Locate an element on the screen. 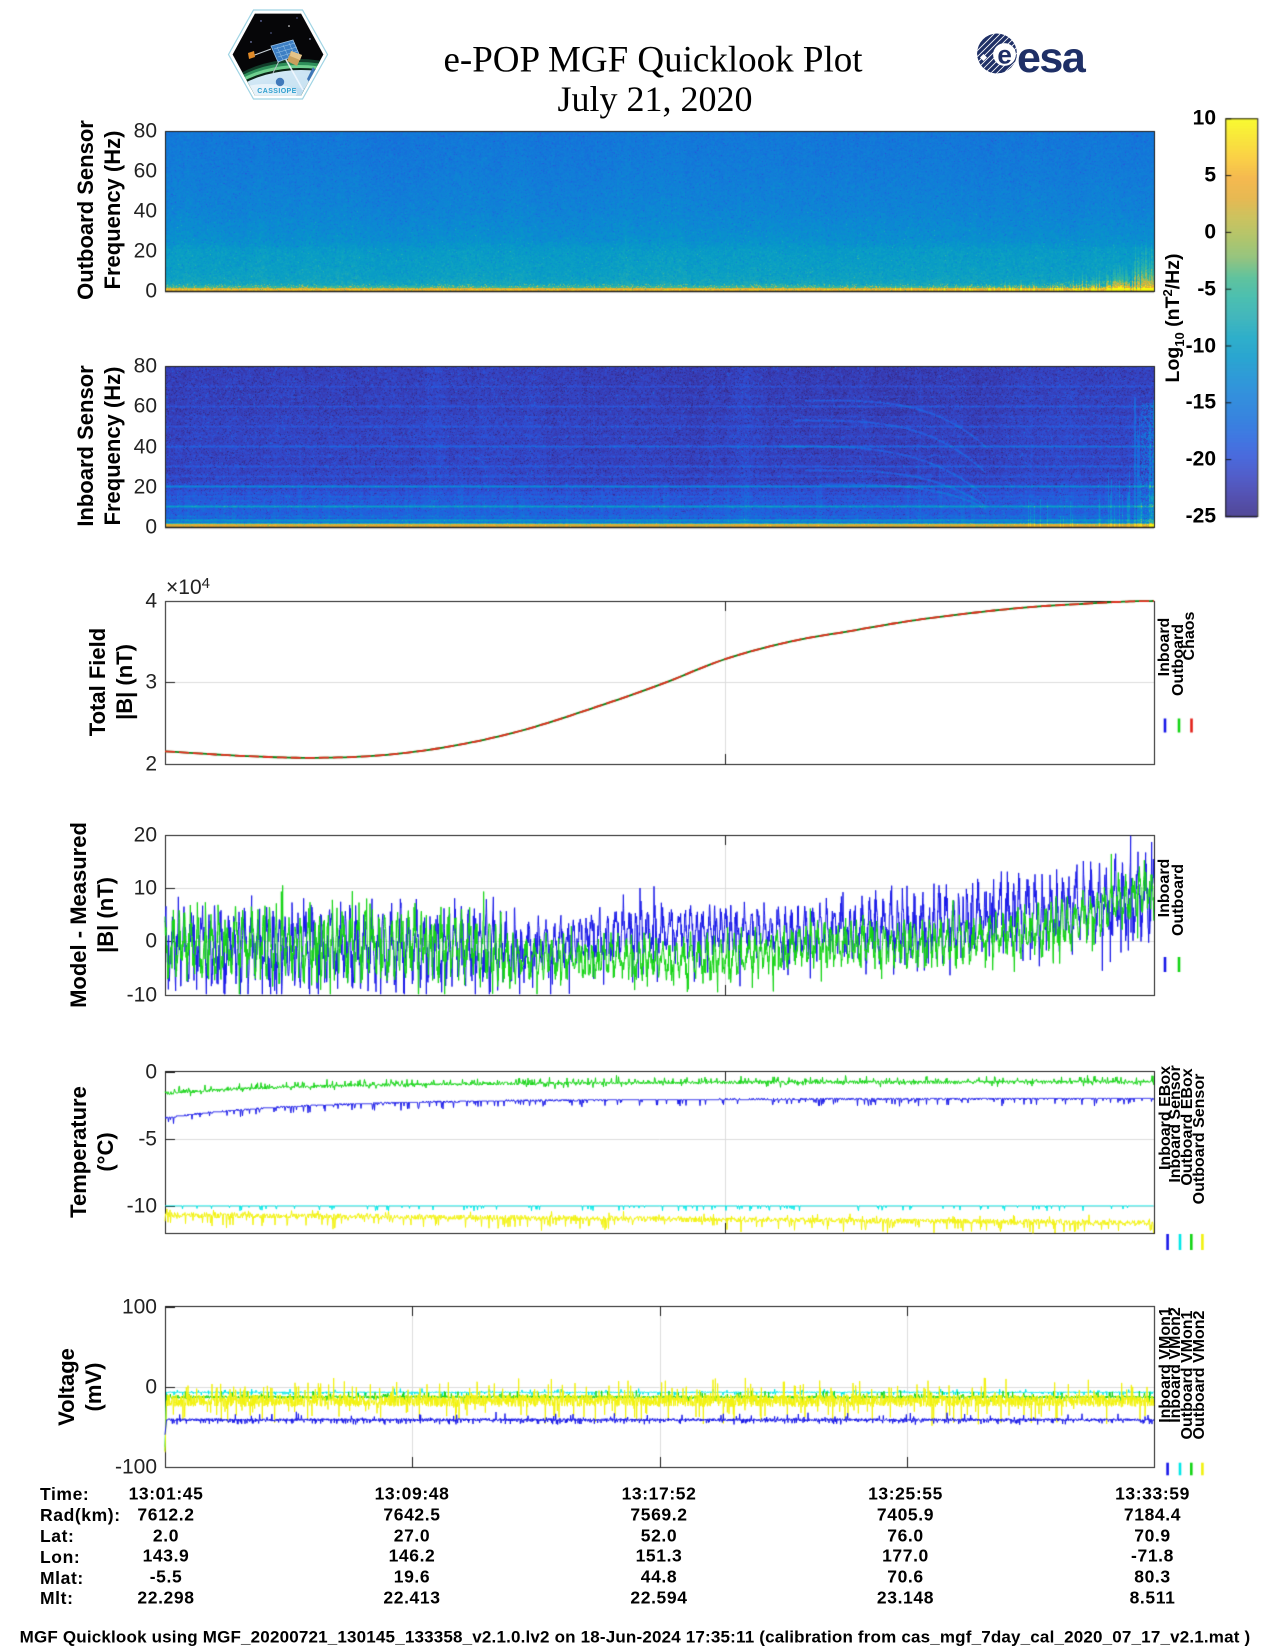 The height and width of the screenshot is (1650, 1275). svg-text: esa is located at coordinates (1052, 54).